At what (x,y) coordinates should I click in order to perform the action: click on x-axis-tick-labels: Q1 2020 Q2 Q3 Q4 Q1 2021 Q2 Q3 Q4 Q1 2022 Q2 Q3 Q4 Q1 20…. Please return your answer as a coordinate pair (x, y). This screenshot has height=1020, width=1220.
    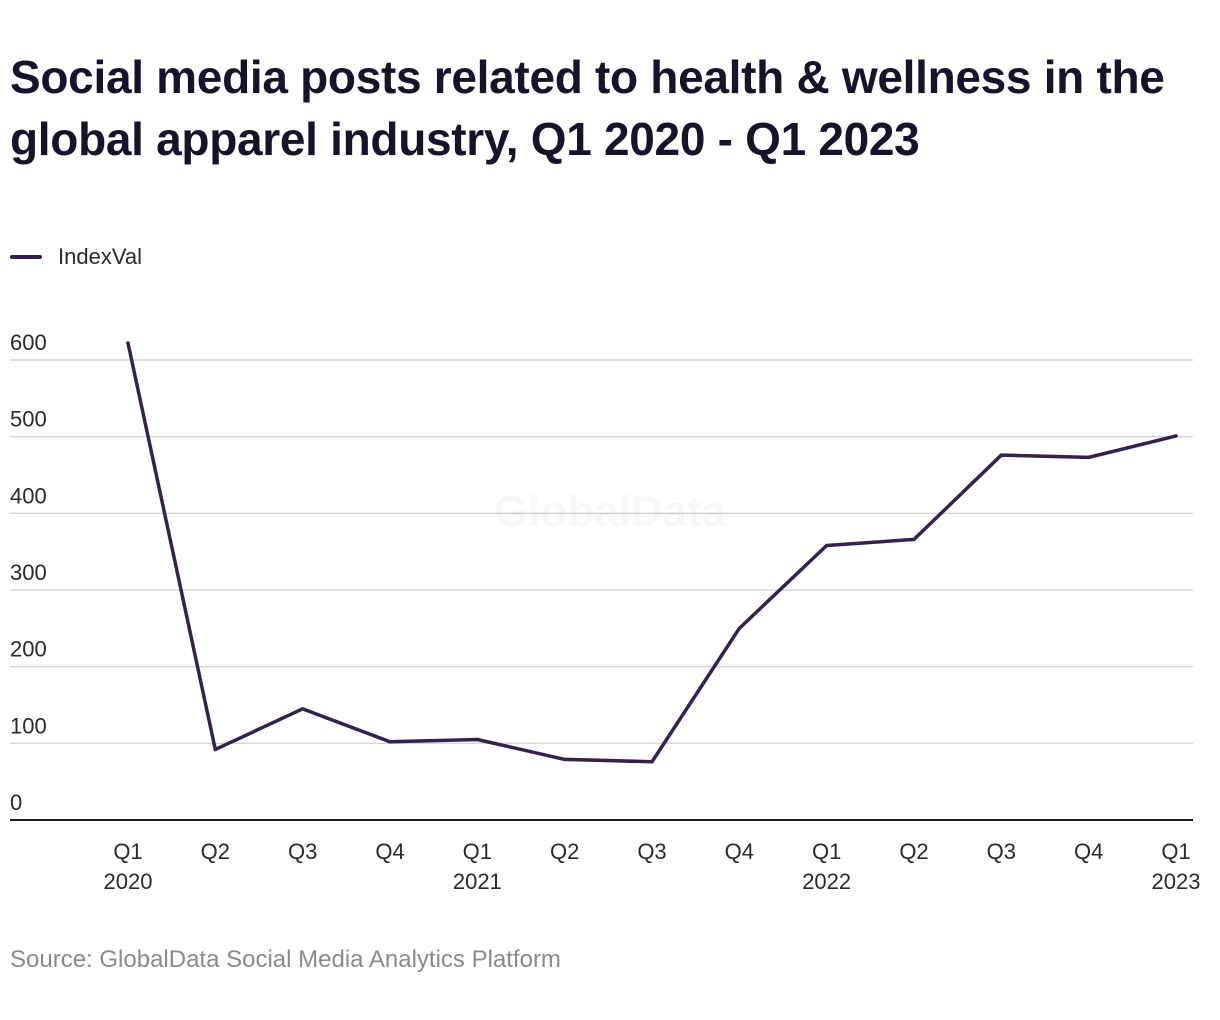
    Looking at the image, I should click on (652, 866).